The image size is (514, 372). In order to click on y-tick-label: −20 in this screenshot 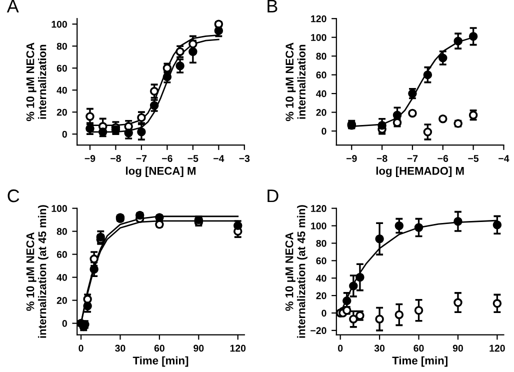, I will do `click(318, 330)`.